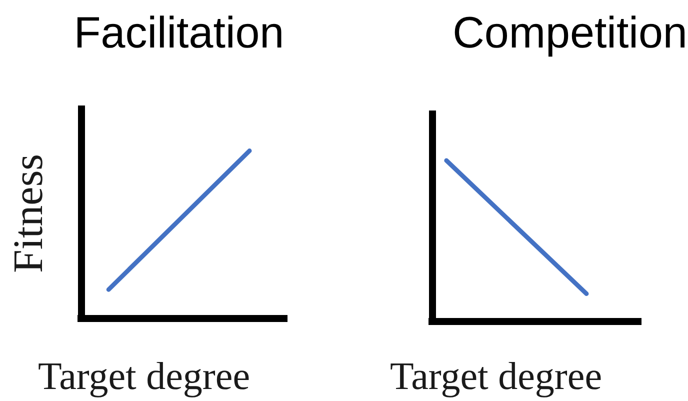 The height and width of the screenshot is (401, 688). What do you see at coordinates (179, 33) in the screenshot?
I see `chart-title: Facilitation` at bounding box center [179, 33].